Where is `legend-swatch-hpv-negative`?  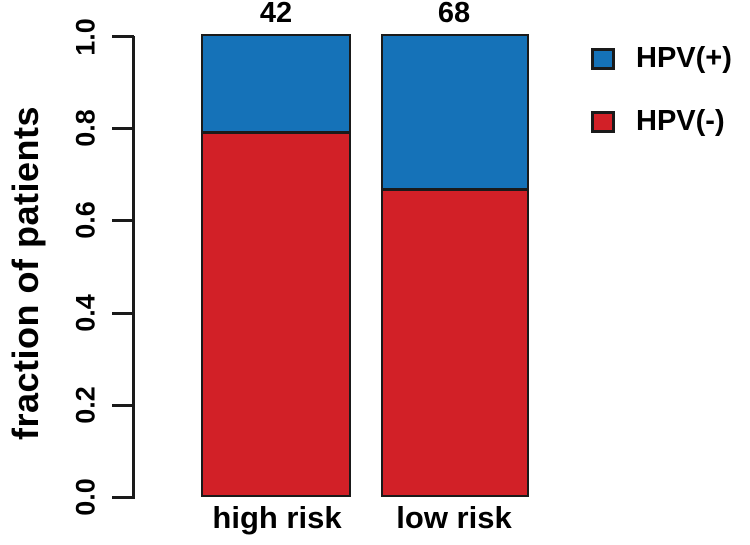
legend-swatch-hpv-negative is located at coordinates (603, 122).